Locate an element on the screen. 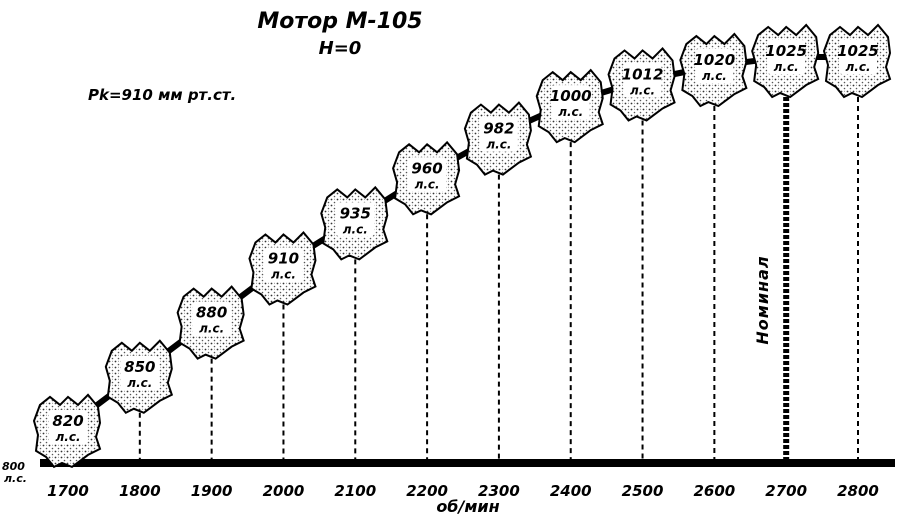 This screenshot has height=521, width=900. data-point-value: 850 is located at coordinates (139, 367).